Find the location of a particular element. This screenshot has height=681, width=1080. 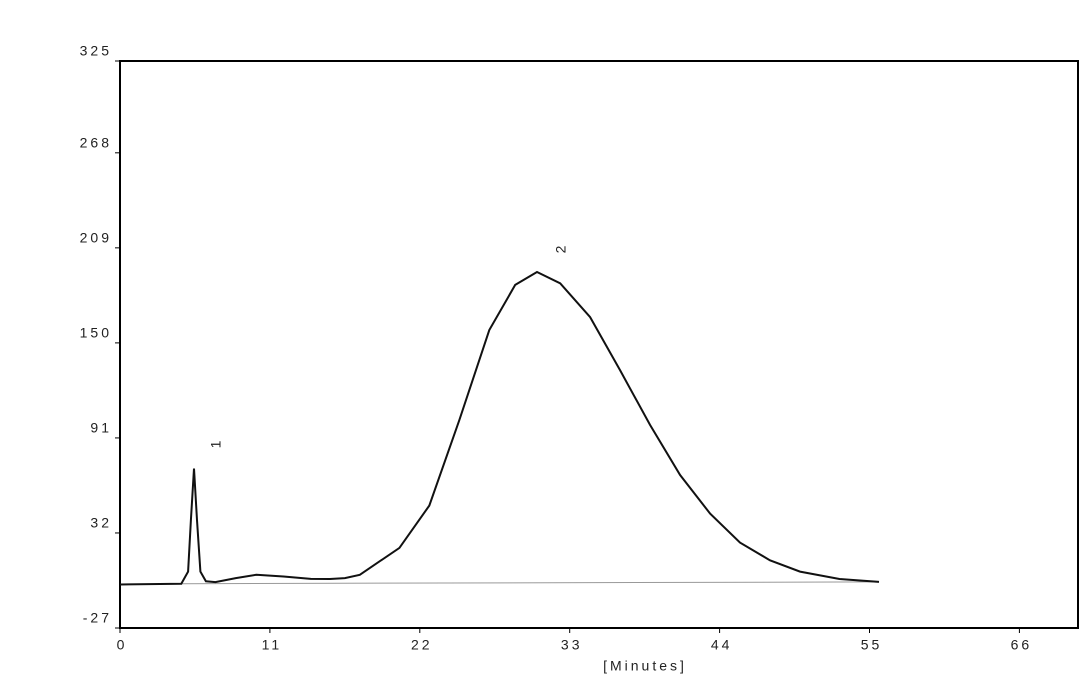

trace-line is located at coordinates (530, 583).